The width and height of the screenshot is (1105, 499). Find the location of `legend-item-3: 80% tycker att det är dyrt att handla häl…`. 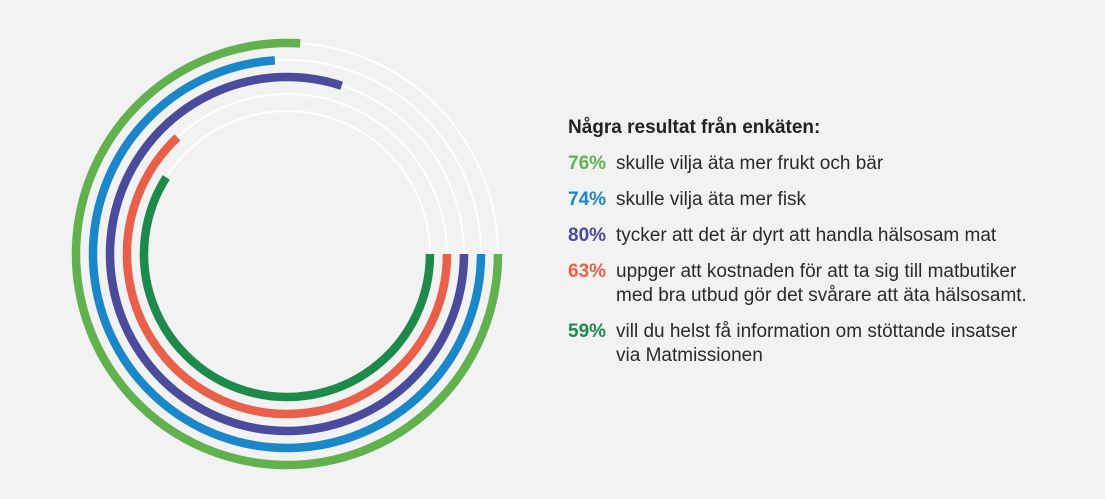

legend-item-3: 80% tycker att det är dyrt att handla häl… is located at coordinates (828, 236).